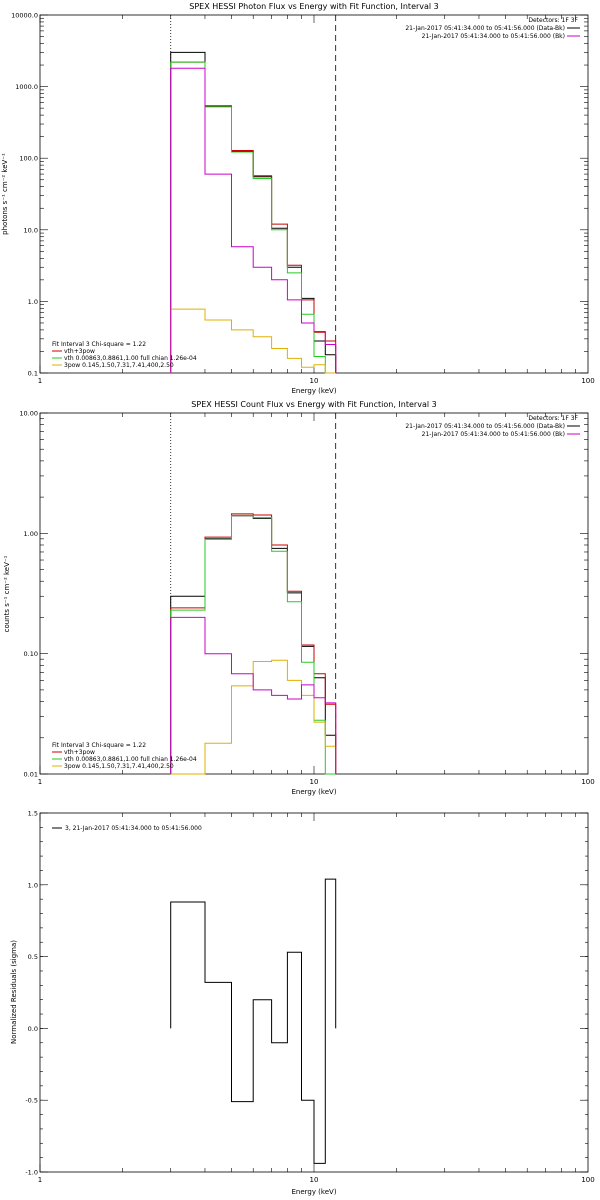 The image size is (600, 1200). I want to click on count-flux-y-label: counts s⁻¹ cm⁻² keV⁻¹, so click(7, 593).